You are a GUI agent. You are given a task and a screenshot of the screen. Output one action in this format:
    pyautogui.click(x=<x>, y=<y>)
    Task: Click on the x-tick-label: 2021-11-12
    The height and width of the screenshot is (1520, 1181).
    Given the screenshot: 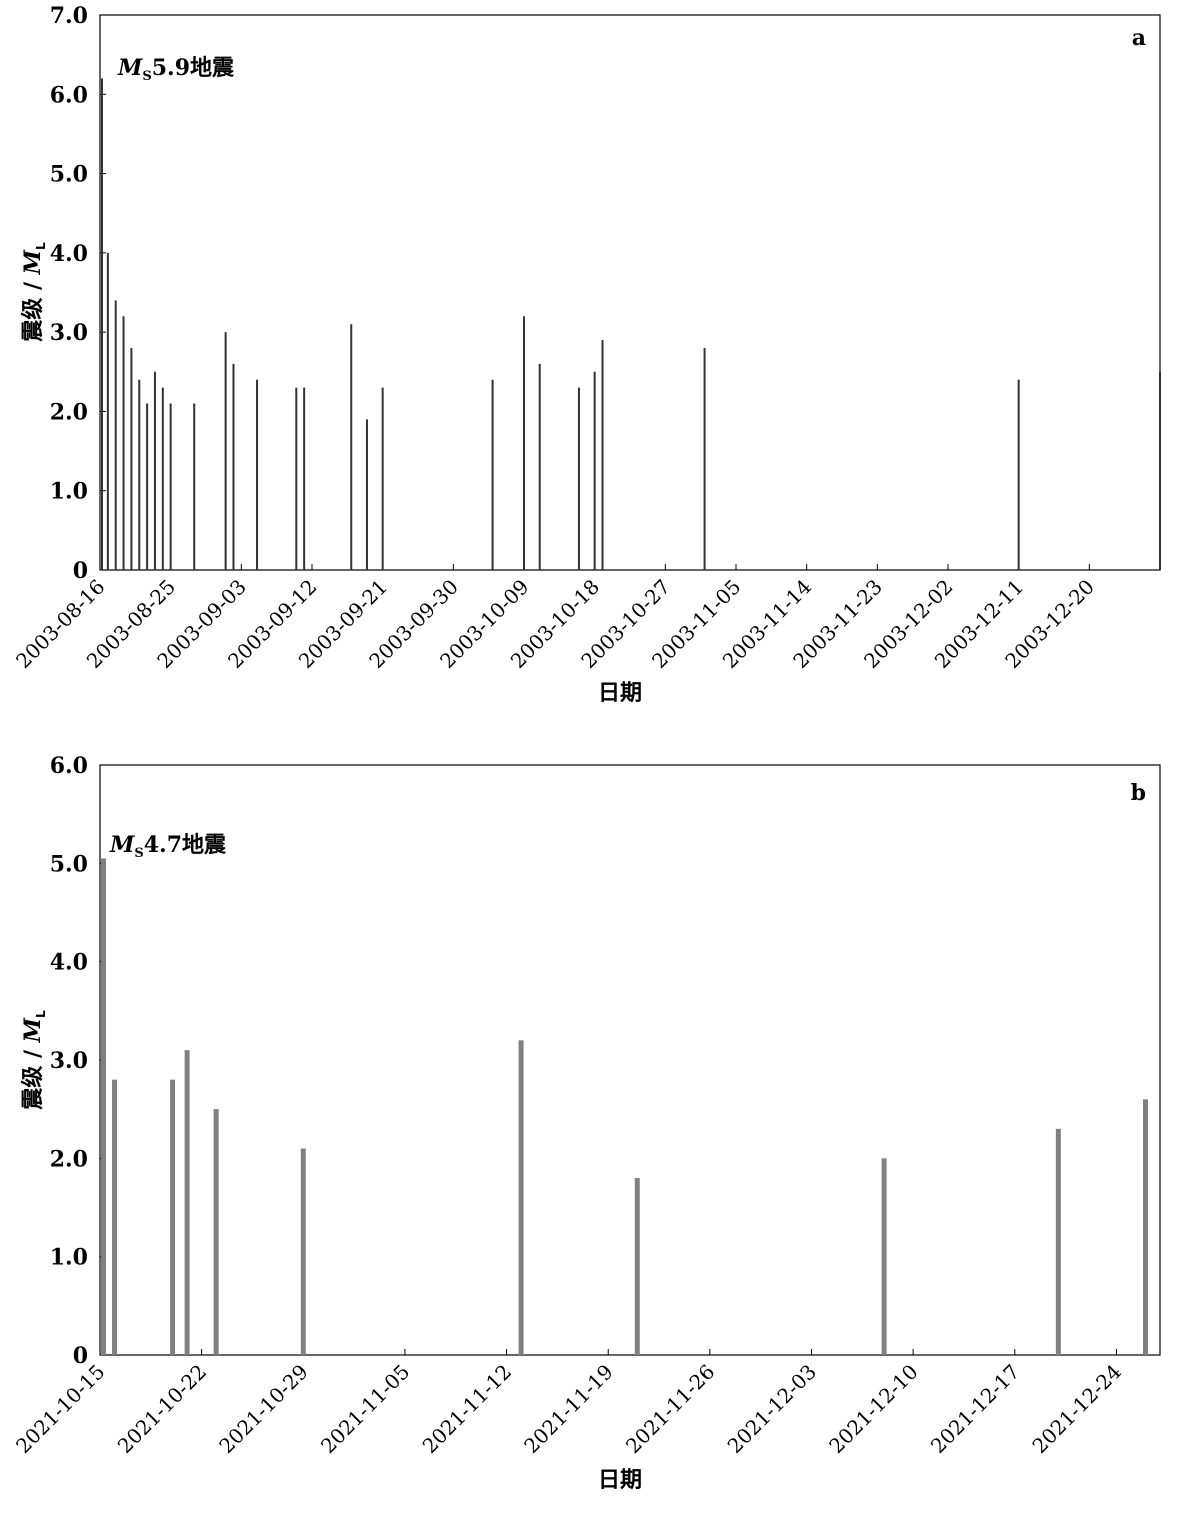 What is the action you would take?
    pyautogui.click(x=467, y=1409)
    